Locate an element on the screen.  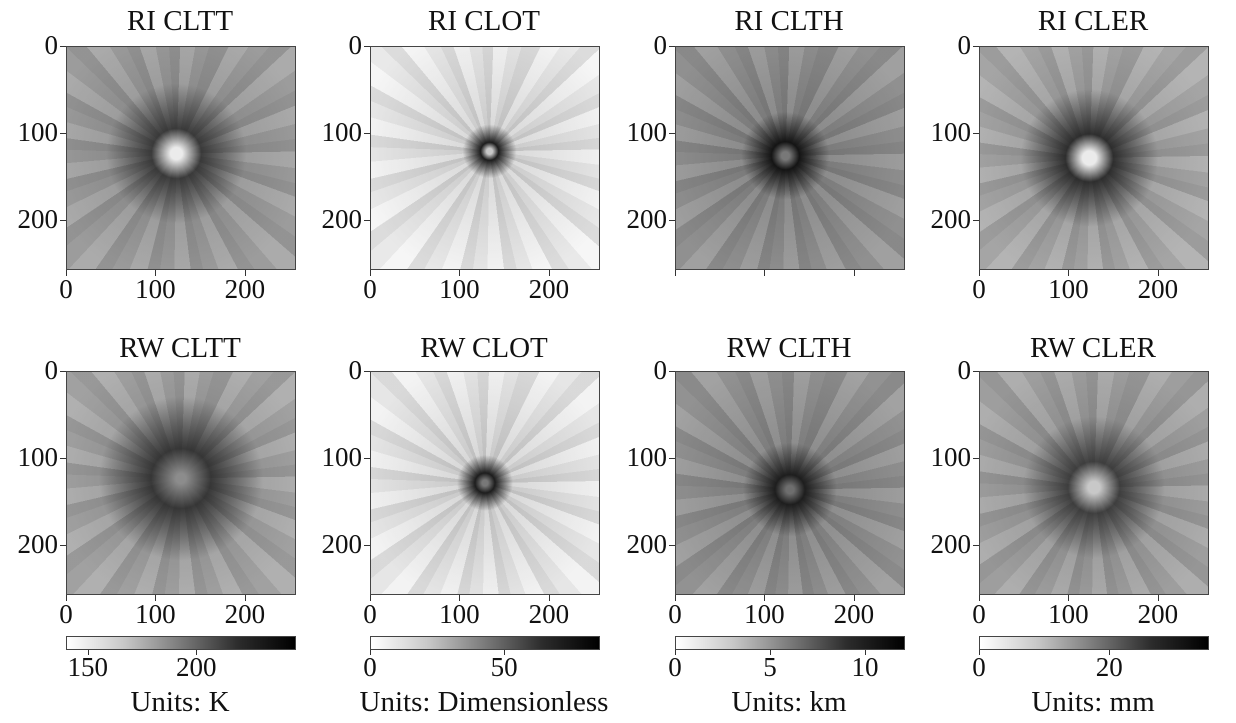
cloud-image-clth-rw is located at coordinates (790, 483).